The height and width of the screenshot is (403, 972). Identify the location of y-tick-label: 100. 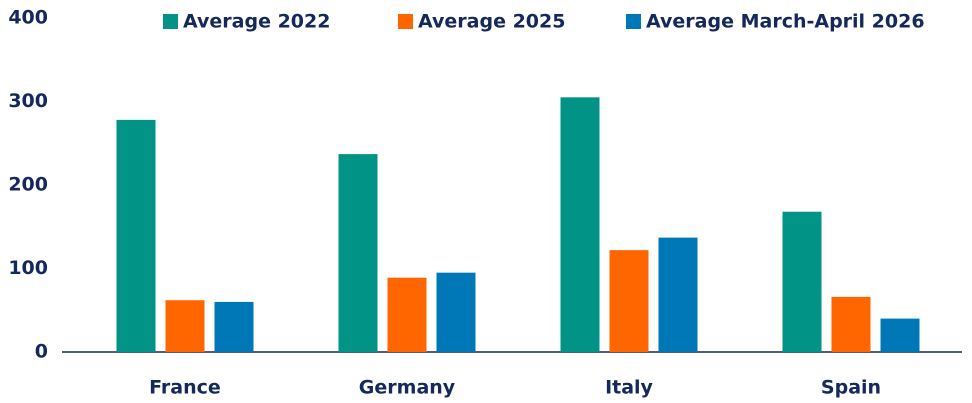
(28, 268).